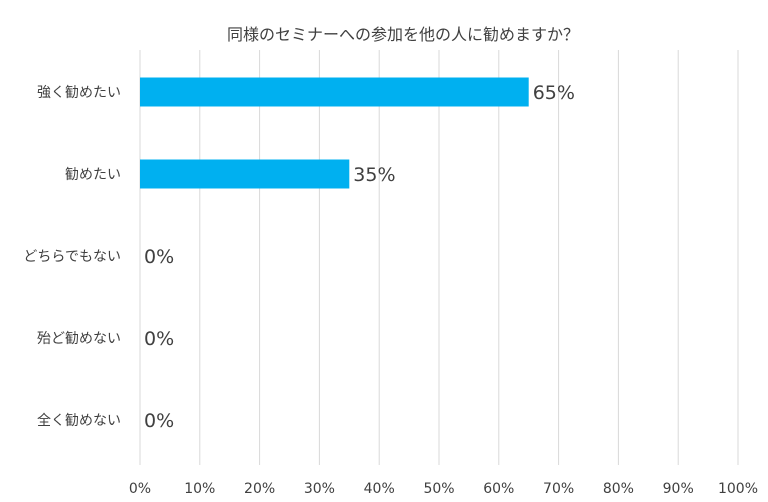 The image size is (768, 502). I want to click on category-label: 勧めたい, so click(93, 174).